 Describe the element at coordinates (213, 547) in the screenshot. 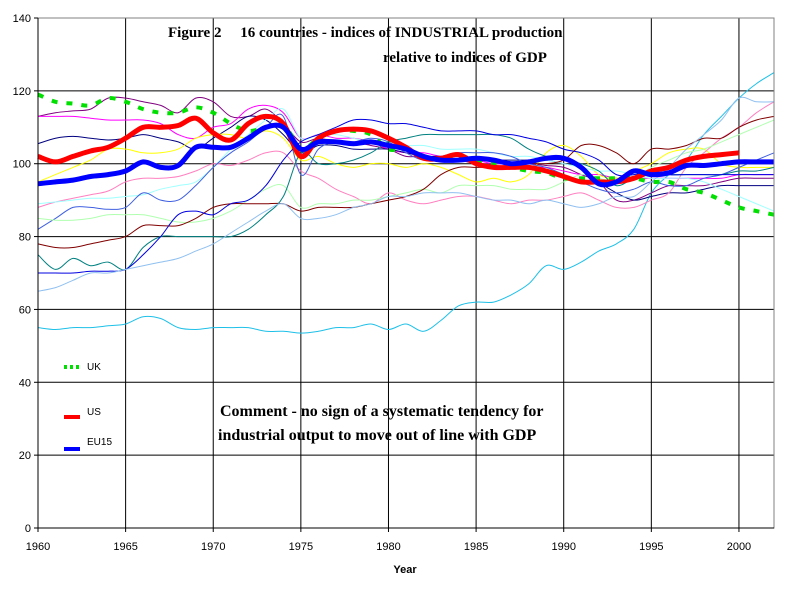

I see `x-tick-label: 1970` at that location.